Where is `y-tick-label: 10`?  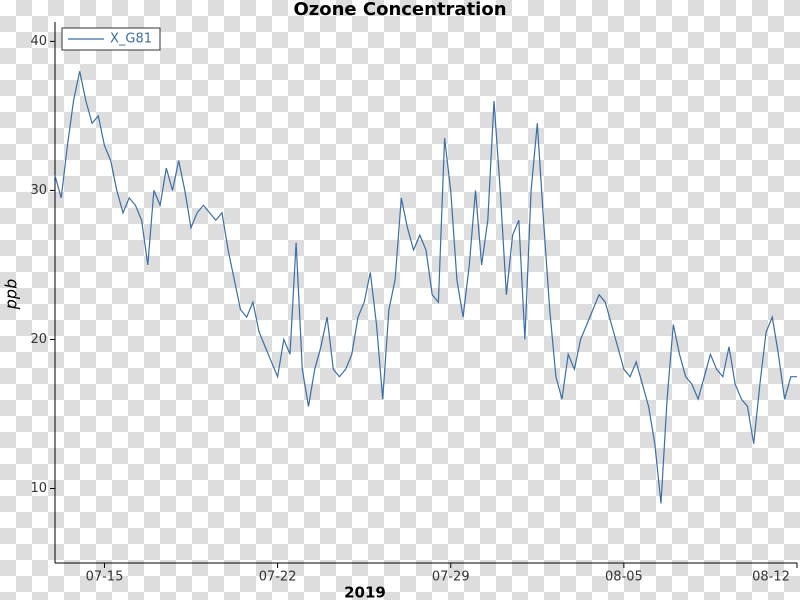
y-tick-label: 10 is located at coordinates (38, 488).